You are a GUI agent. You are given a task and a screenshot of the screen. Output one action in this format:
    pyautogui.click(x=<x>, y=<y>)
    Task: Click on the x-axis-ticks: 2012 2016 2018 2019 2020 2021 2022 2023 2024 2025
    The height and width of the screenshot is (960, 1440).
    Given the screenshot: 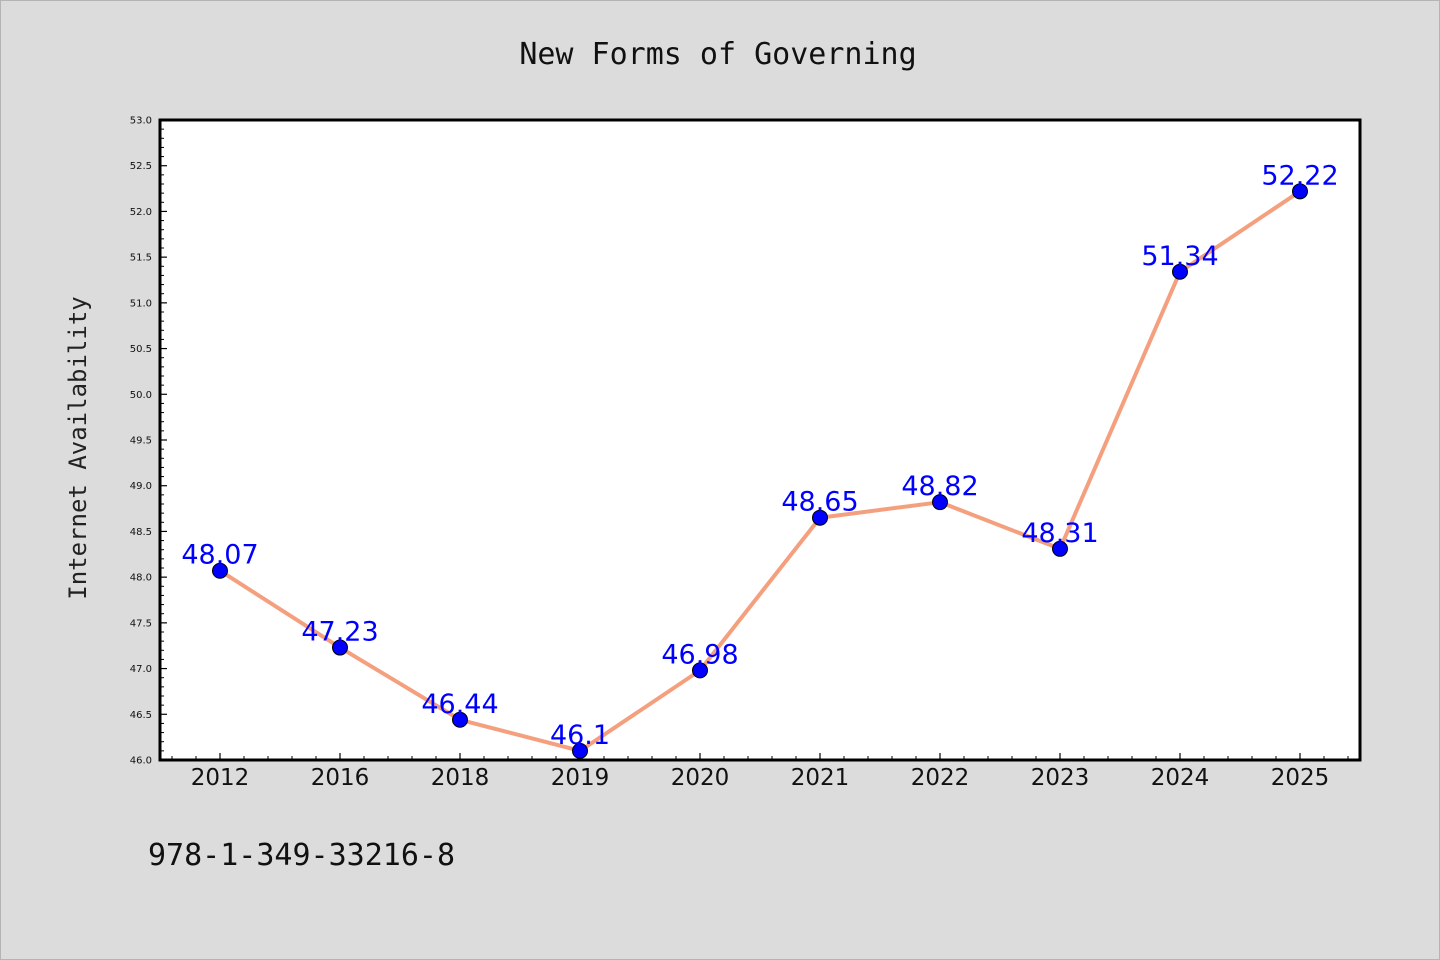 What is the action you would take?
    pyautogui.click(x=760, y=772)
    